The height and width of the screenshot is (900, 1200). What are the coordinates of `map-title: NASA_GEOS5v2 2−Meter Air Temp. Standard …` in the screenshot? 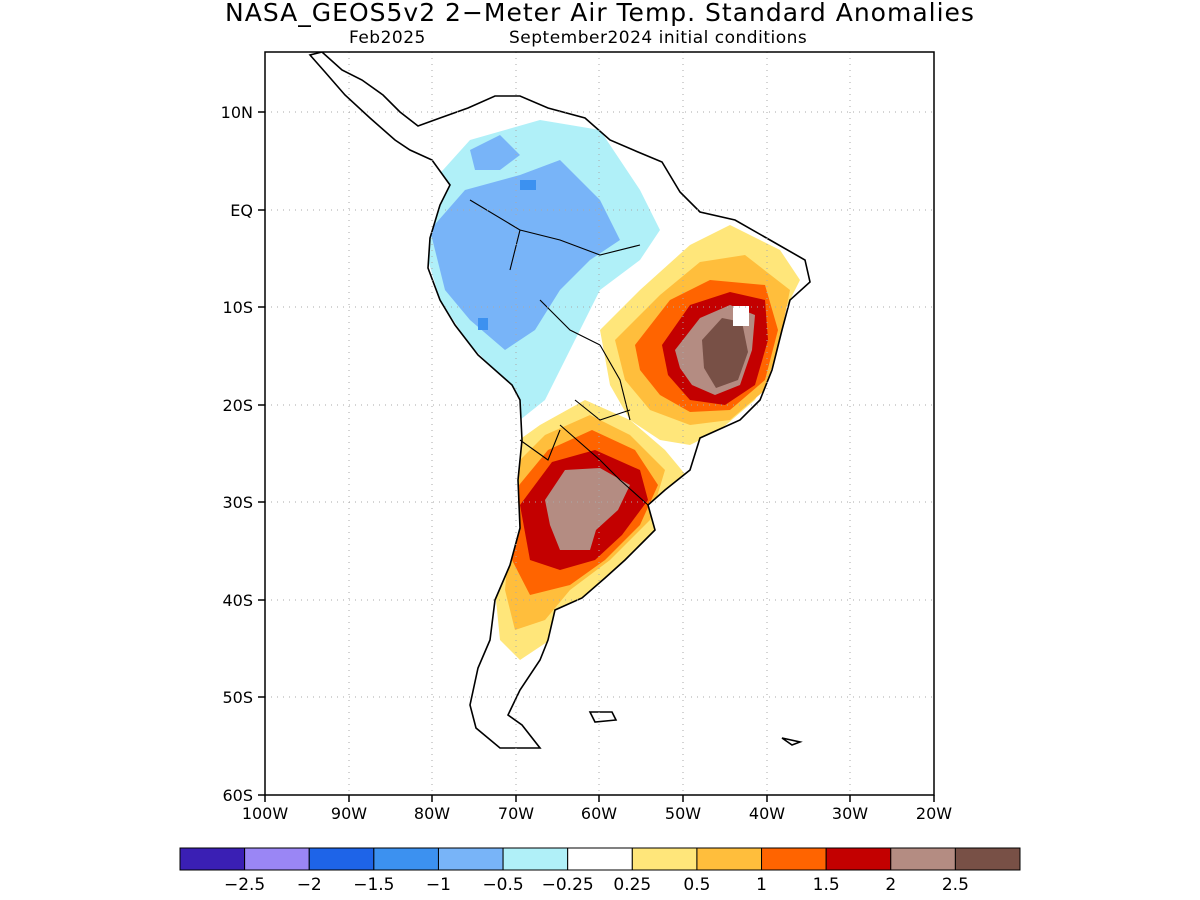 It's located at (600, 13).